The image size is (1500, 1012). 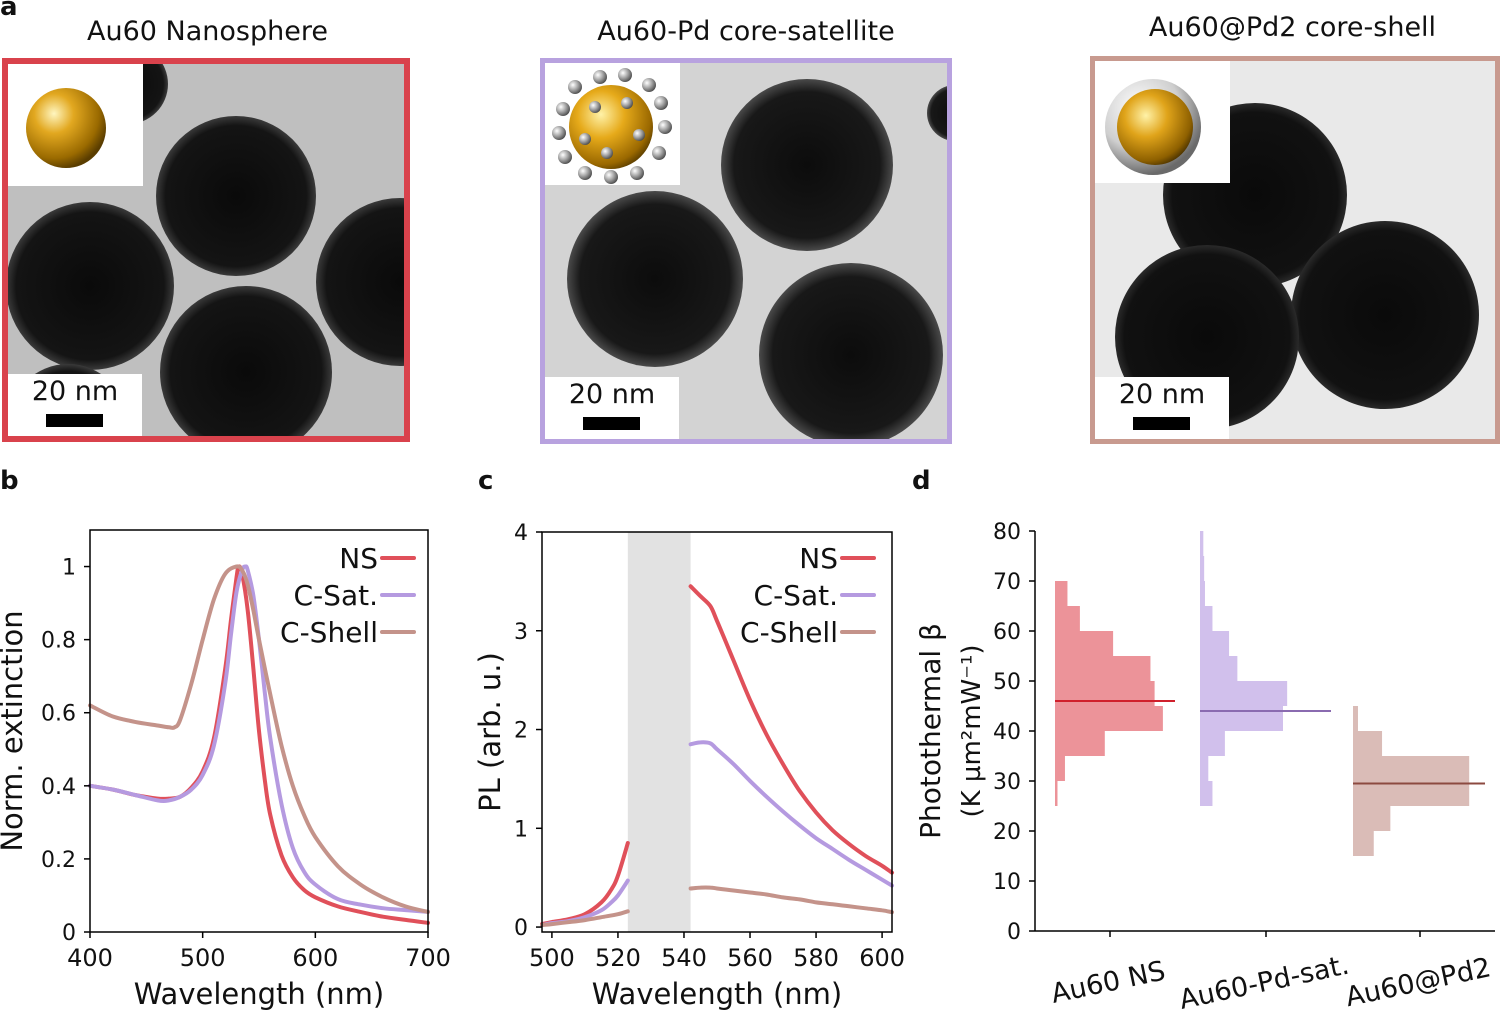 I want to click on tem-image-core-satellite: 20 nm, so click(x=746, y=251).